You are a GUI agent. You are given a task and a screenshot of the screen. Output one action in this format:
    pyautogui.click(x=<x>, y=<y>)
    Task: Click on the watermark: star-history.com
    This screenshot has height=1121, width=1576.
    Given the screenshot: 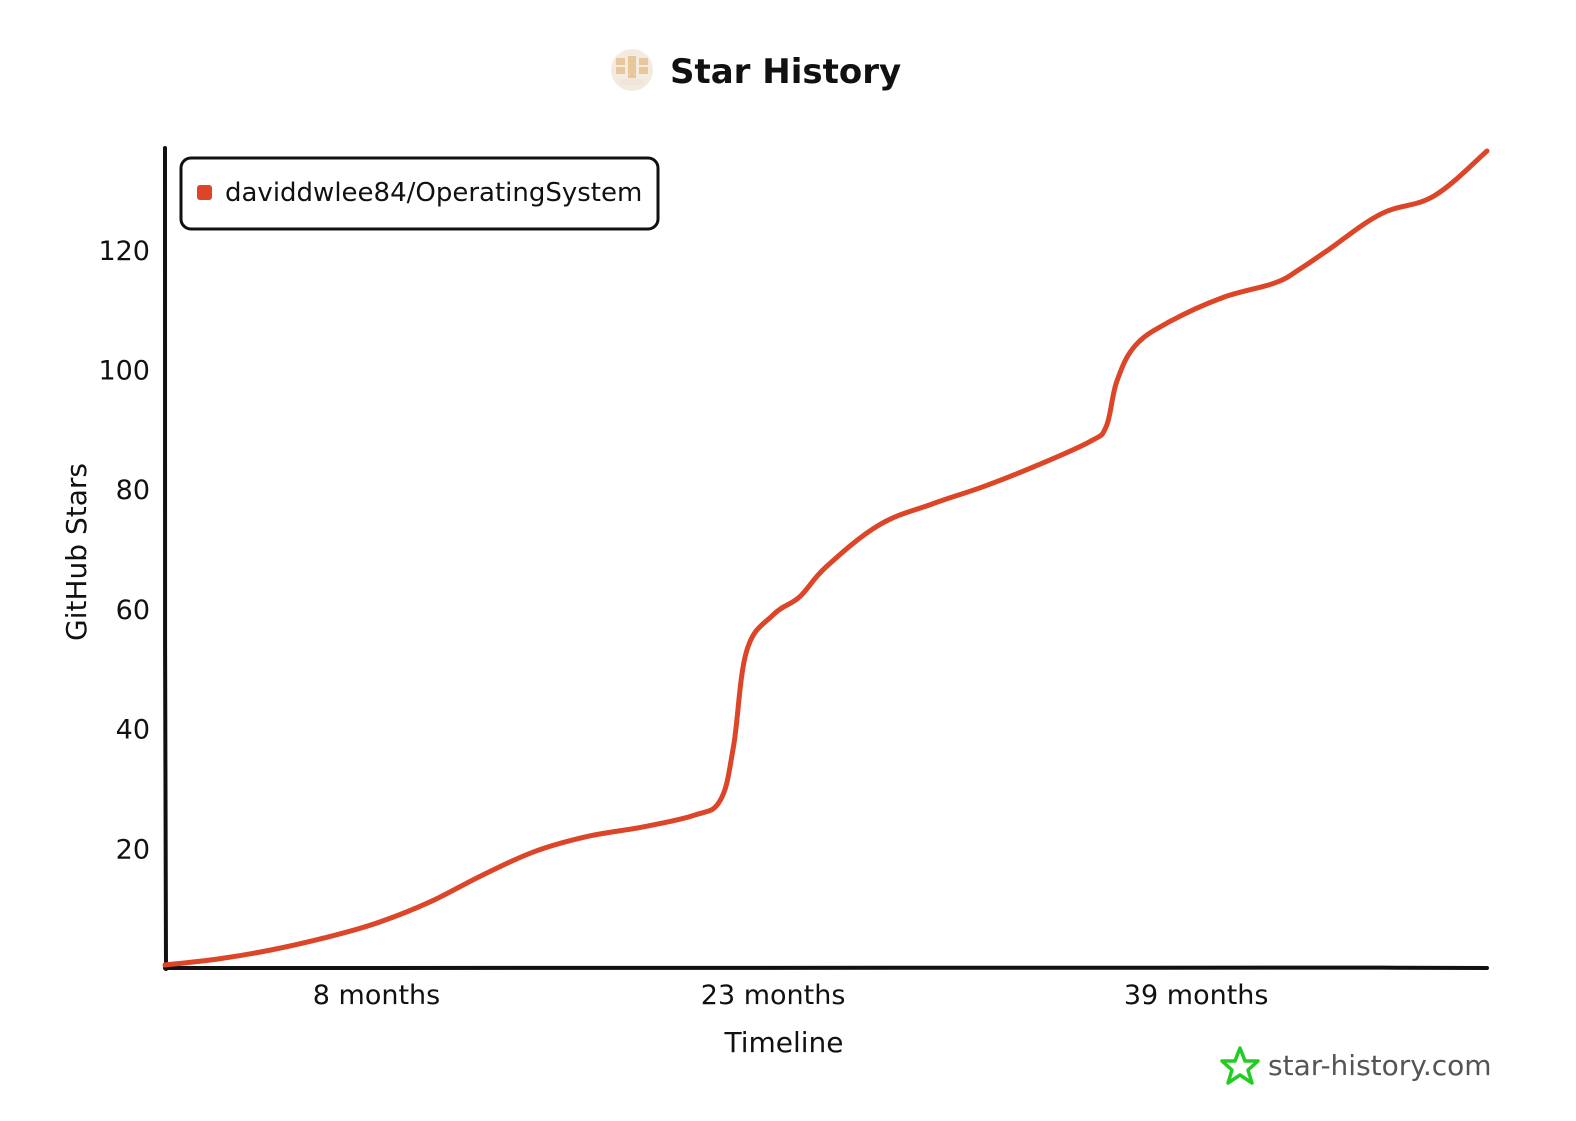 What is the action you would take?
    pyautogui.click(x=1356, y=1065)
    